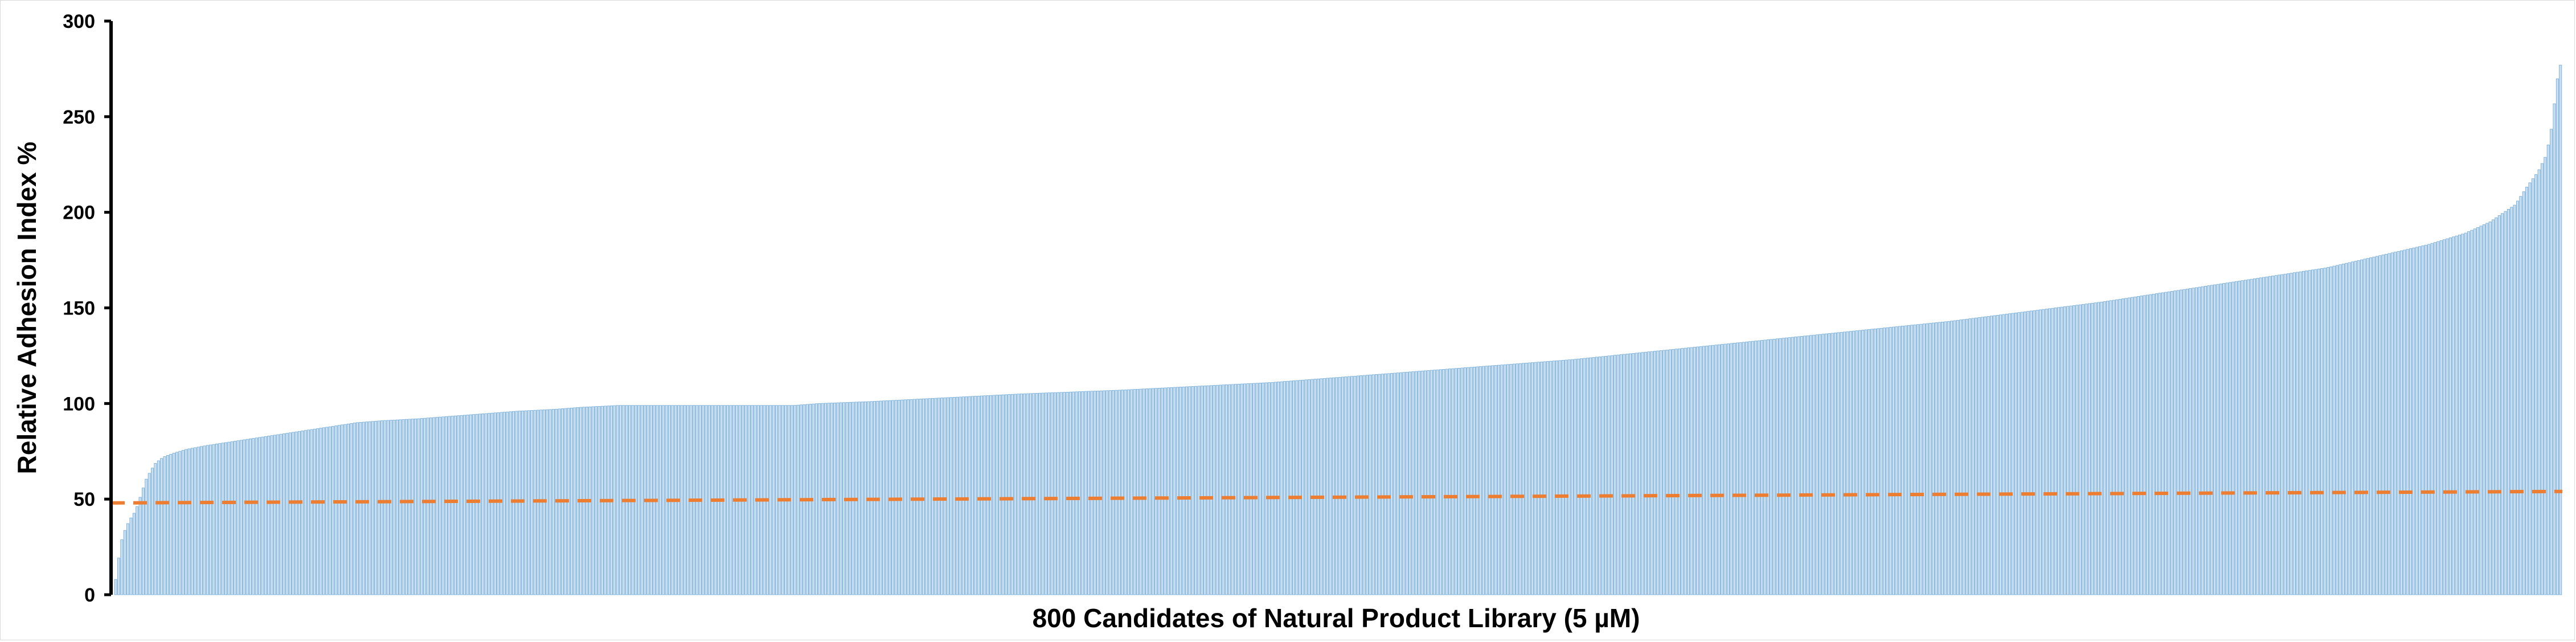 The image size is (2576, 642). What do you see at coordinates (90, 595) in the screenshot?
I see `y-tick-label: 0` at bounding box center [90, 595].